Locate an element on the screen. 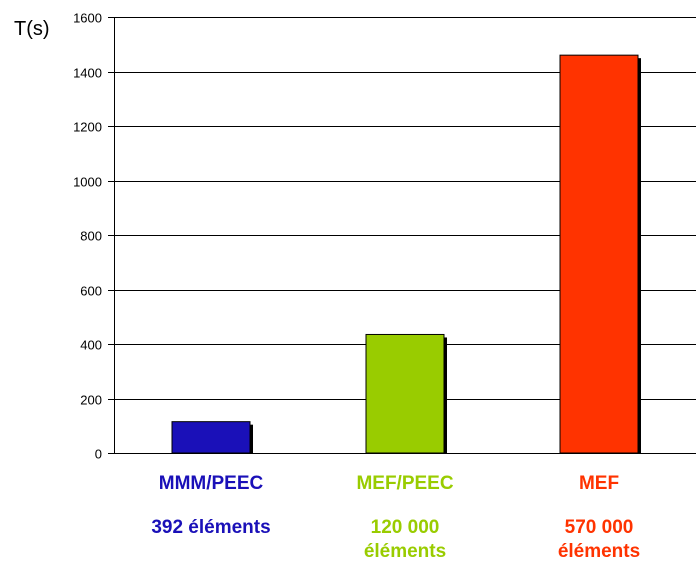  y-tick-label: 200 is located at coordinates (91, 400).